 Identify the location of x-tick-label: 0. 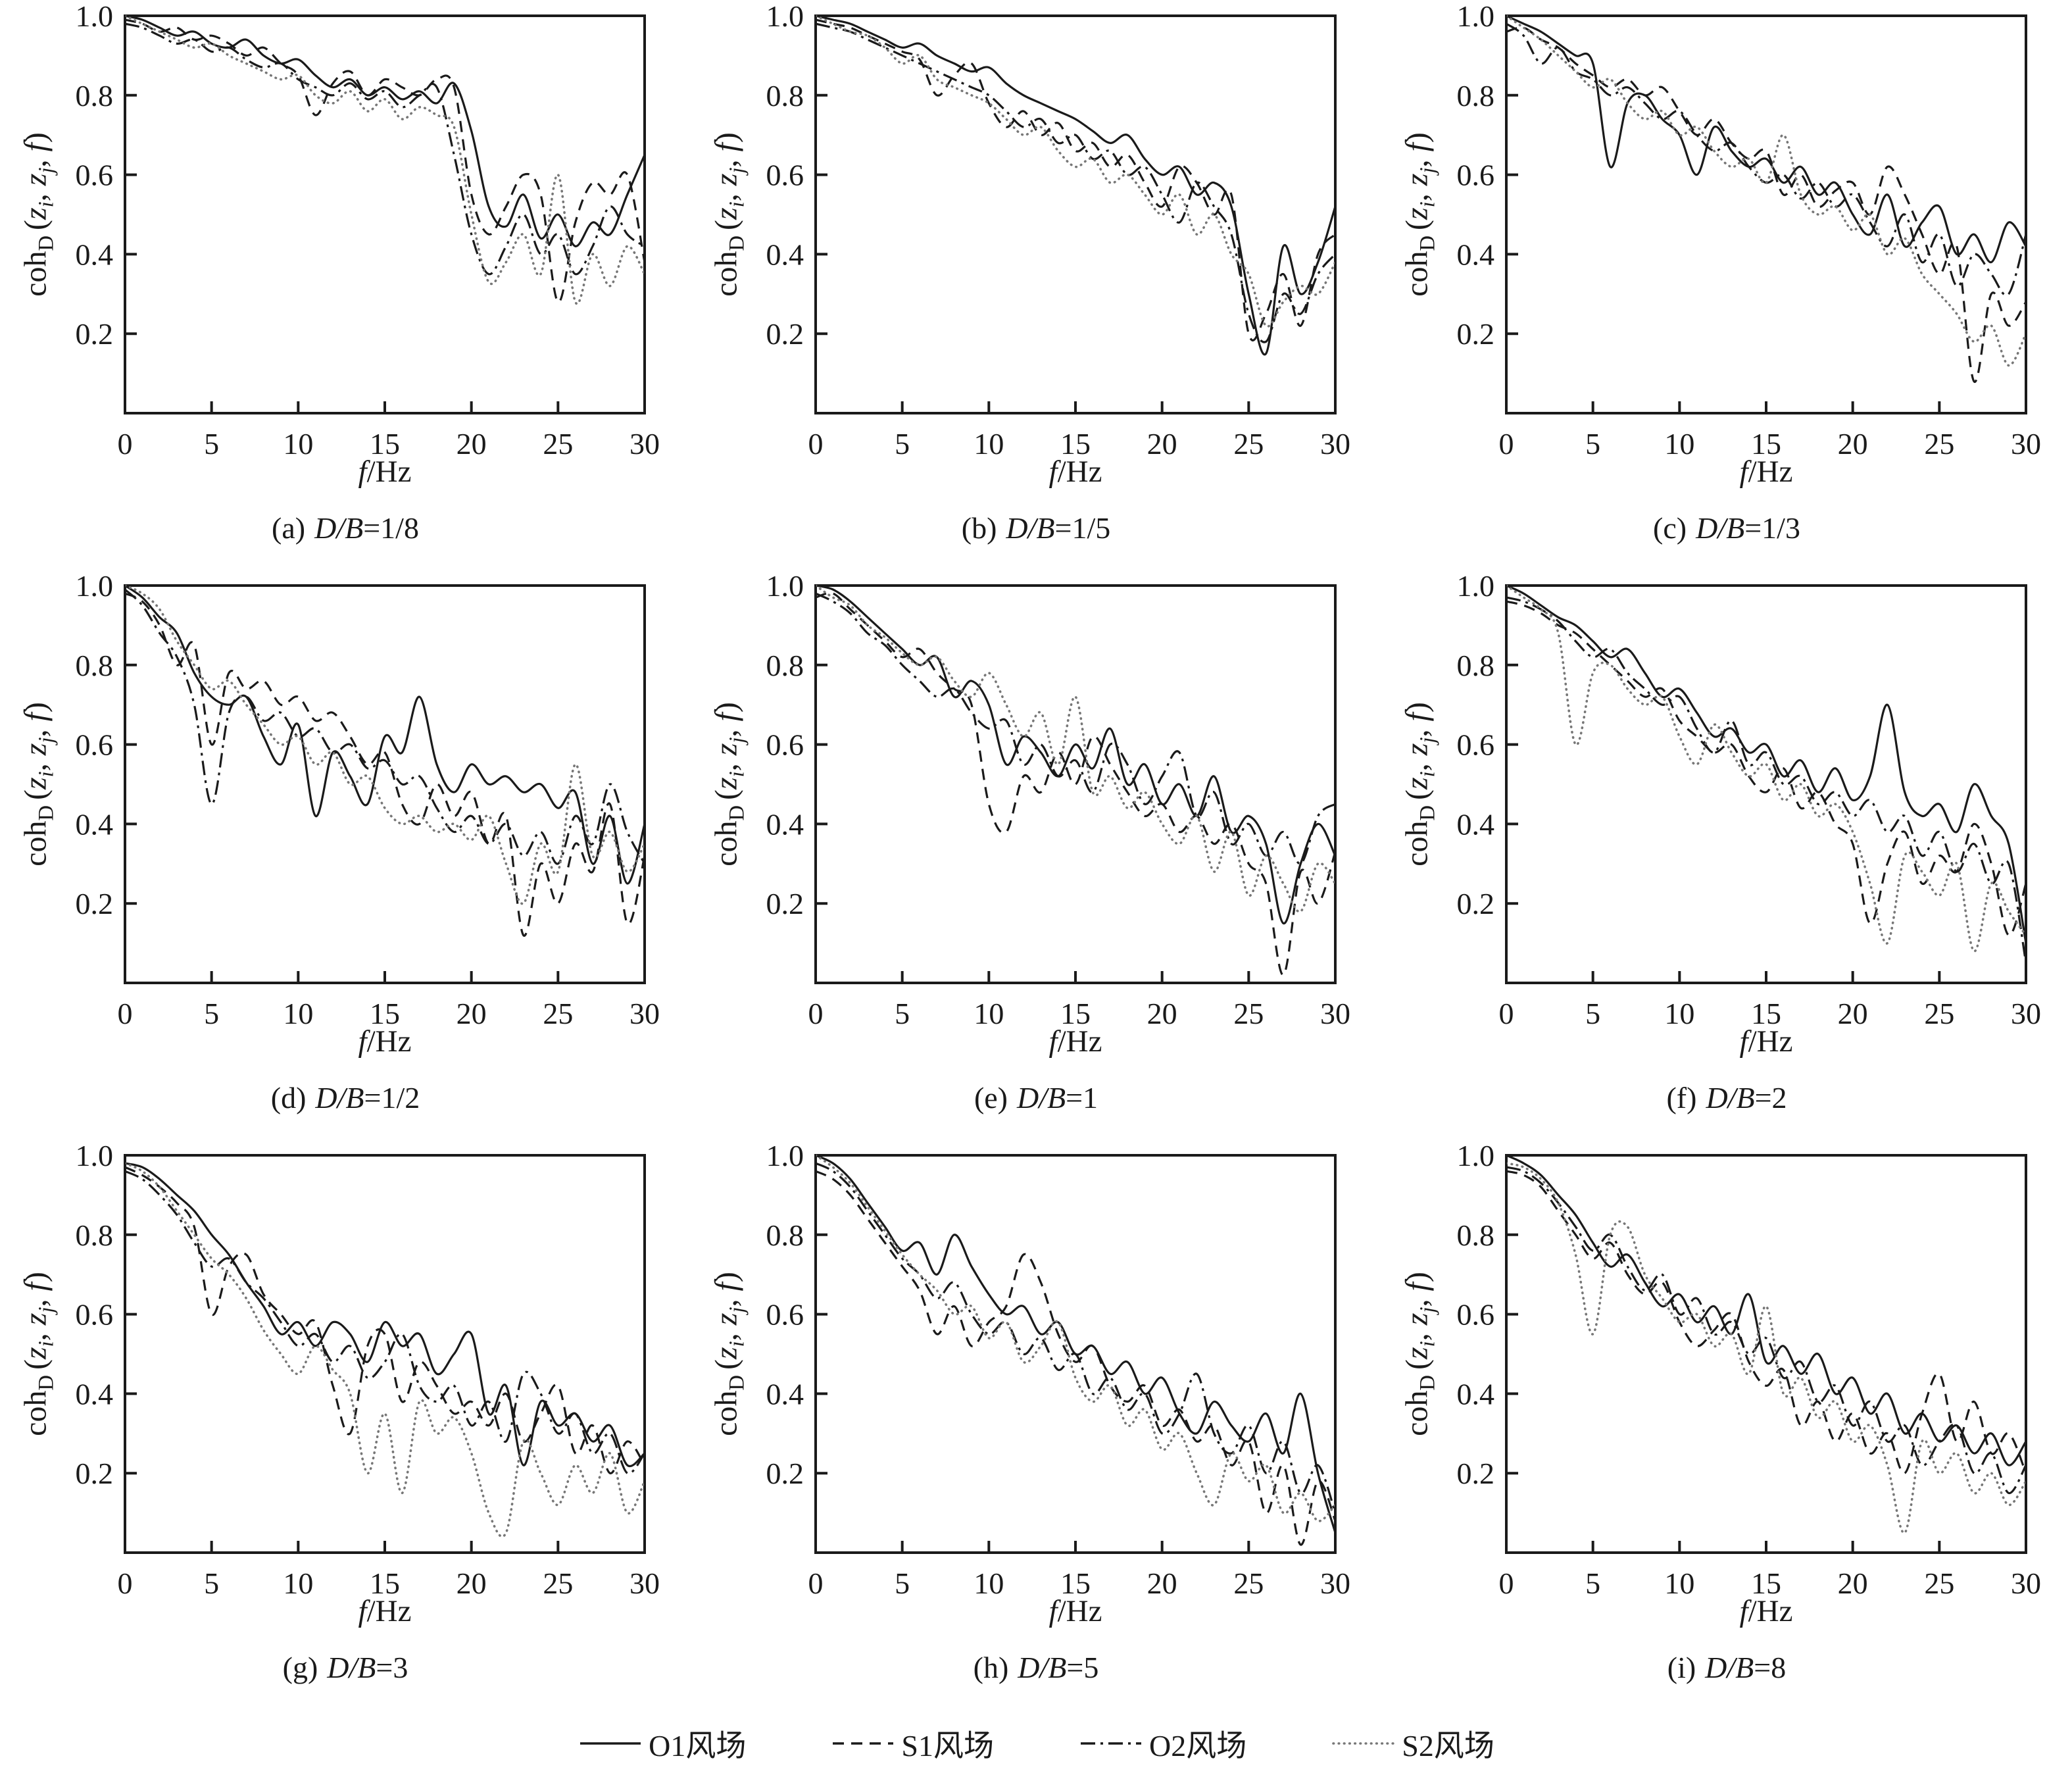
(1506, 1013).